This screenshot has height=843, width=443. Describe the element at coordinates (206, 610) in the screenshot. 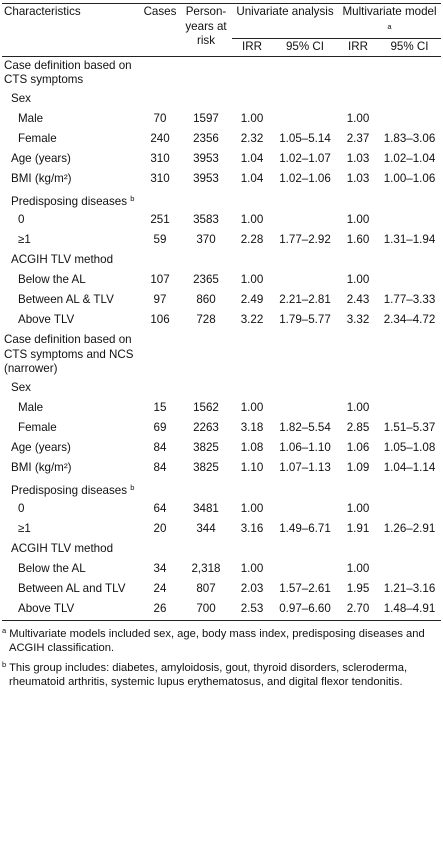

I see `table-cell: 700` at that location.